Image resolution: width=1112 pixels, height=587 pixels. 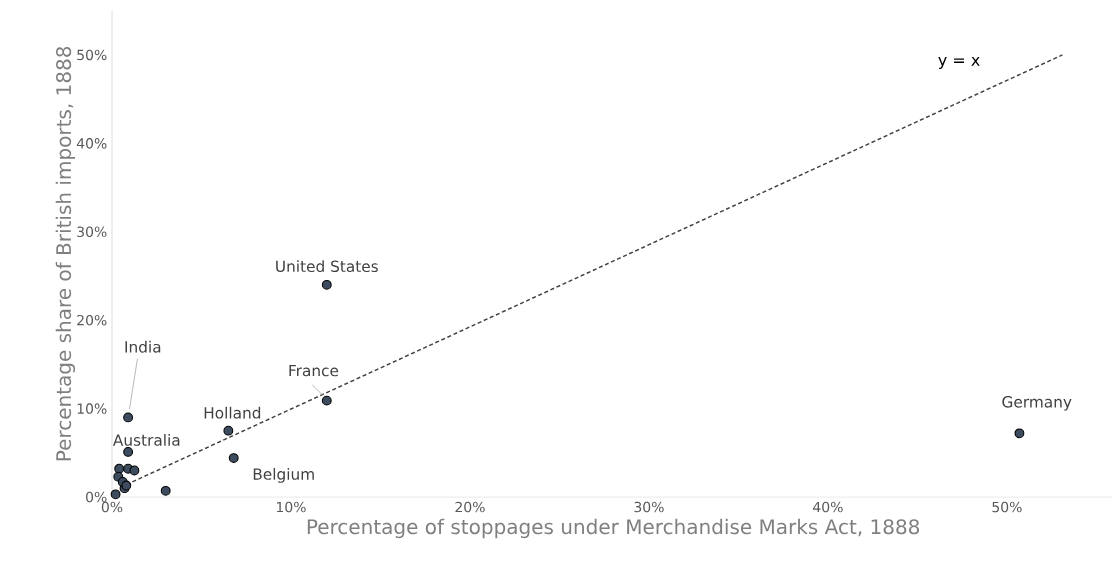 I want to click on y-tick-label: 30%, so click(x=92, y=232).